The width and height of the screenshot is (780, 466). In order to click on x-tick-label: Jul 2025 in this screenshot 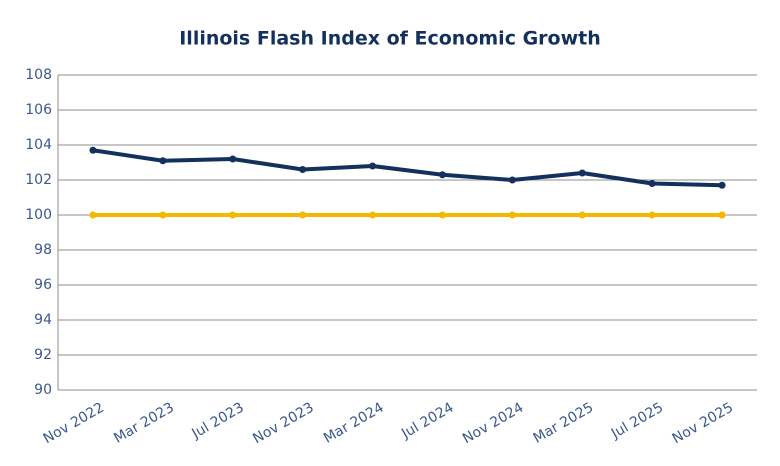, I will do `click(637, 421)`.